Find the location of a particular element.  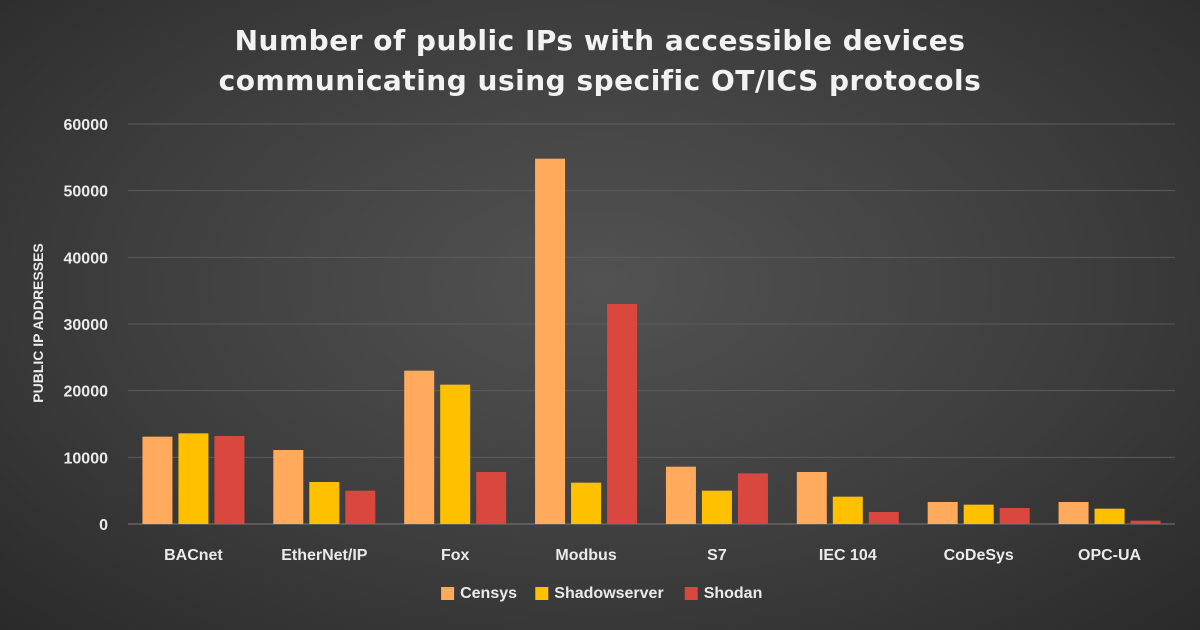

legend-label-censys: Censys is located at coordinates (488, 593).